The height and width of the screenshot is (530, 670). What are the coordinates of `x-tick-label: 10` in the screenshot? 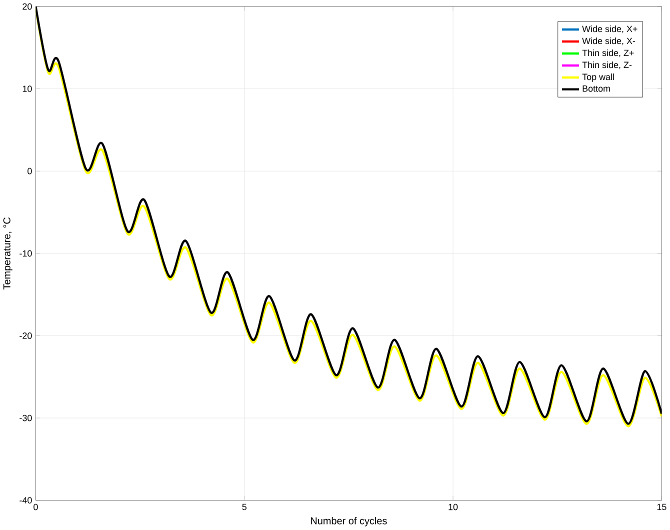 It's located at (453, 507).